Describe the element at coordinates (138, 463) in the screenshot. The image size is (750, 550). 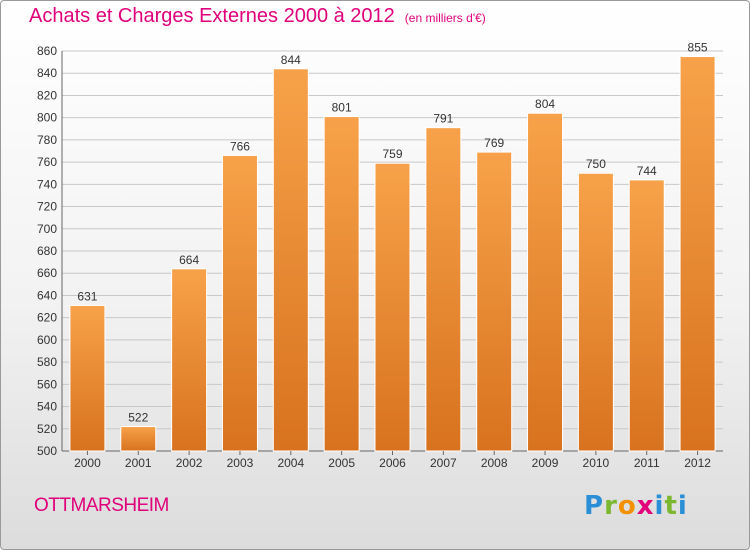
I see `x-tick-label: 2001` at that location.